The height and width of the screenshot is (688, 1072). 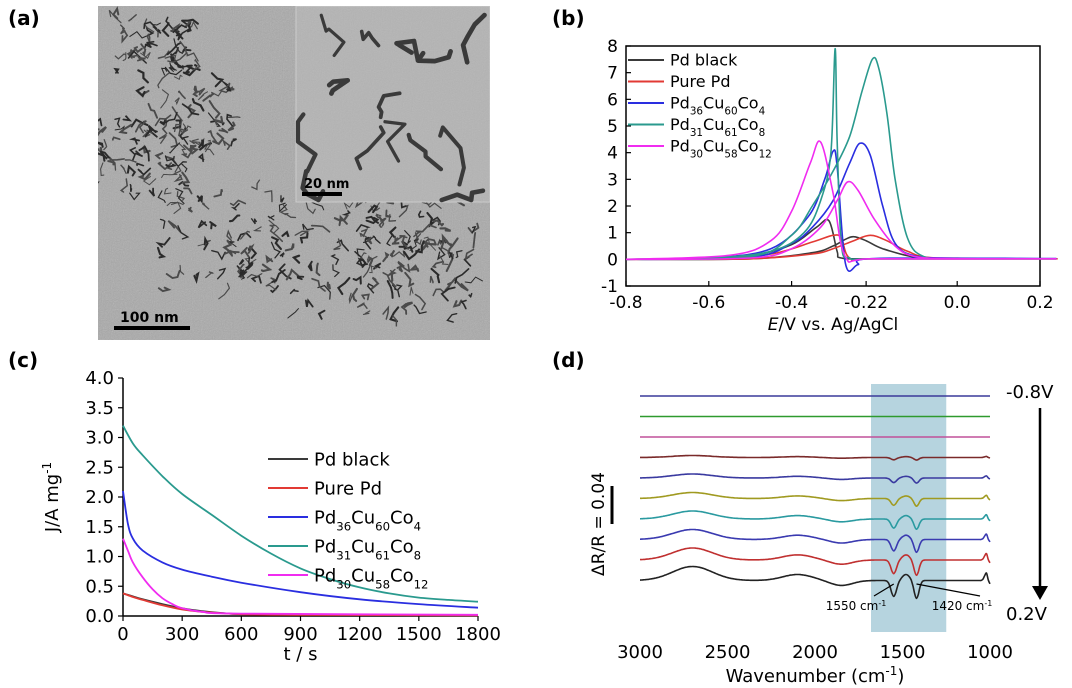 I want to click on x-axis-label-superscript: -1, so click(x=891, y=671).